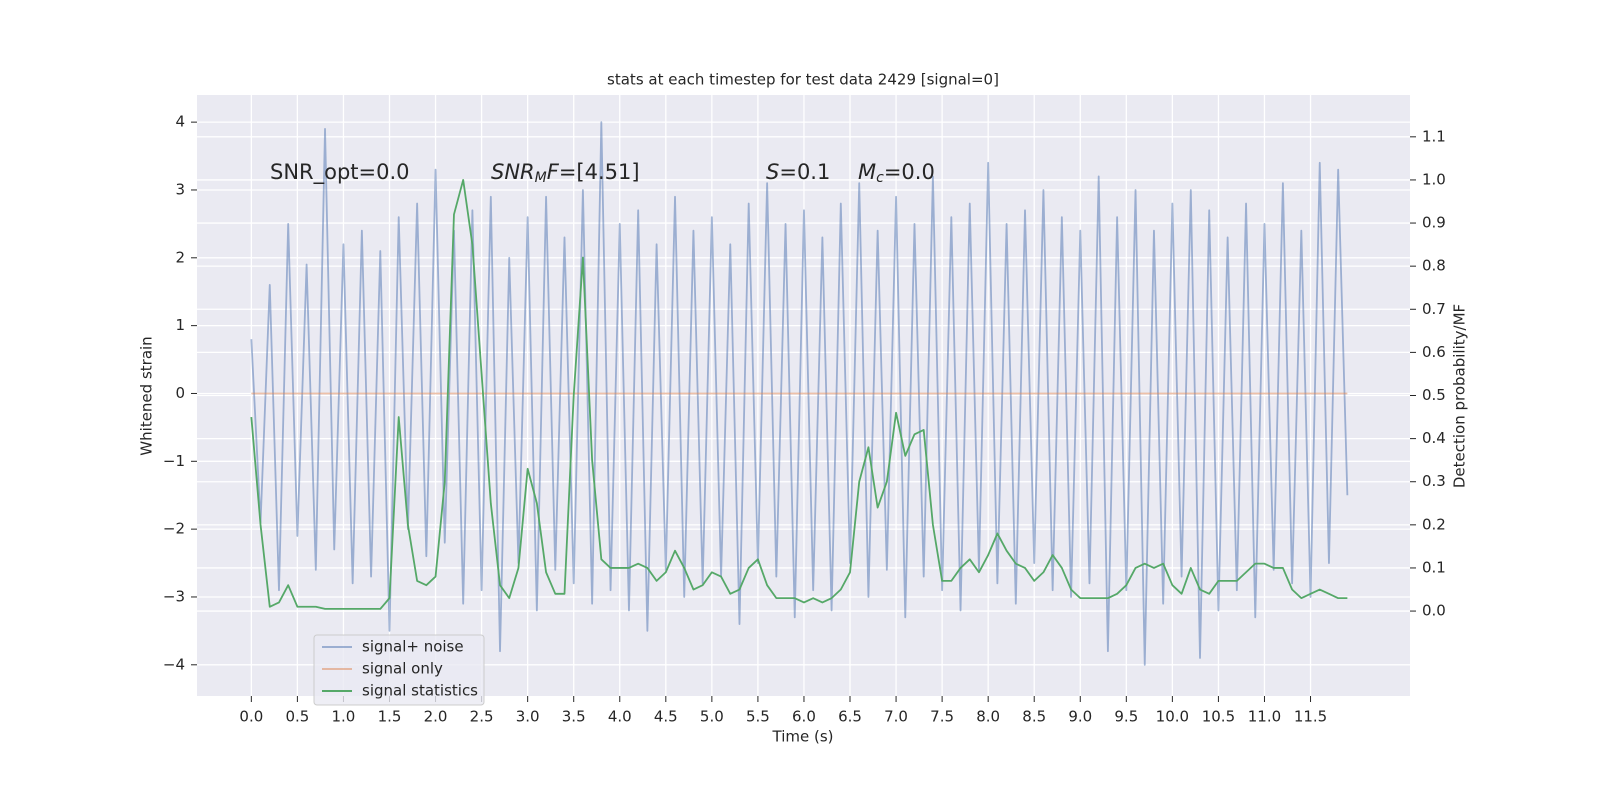 The height and width of the screenshot is (800, 1600). Describe the element at coordinates (1434, 266) in the screenshot. I see `y2-tick-label: 0.8` at that location.